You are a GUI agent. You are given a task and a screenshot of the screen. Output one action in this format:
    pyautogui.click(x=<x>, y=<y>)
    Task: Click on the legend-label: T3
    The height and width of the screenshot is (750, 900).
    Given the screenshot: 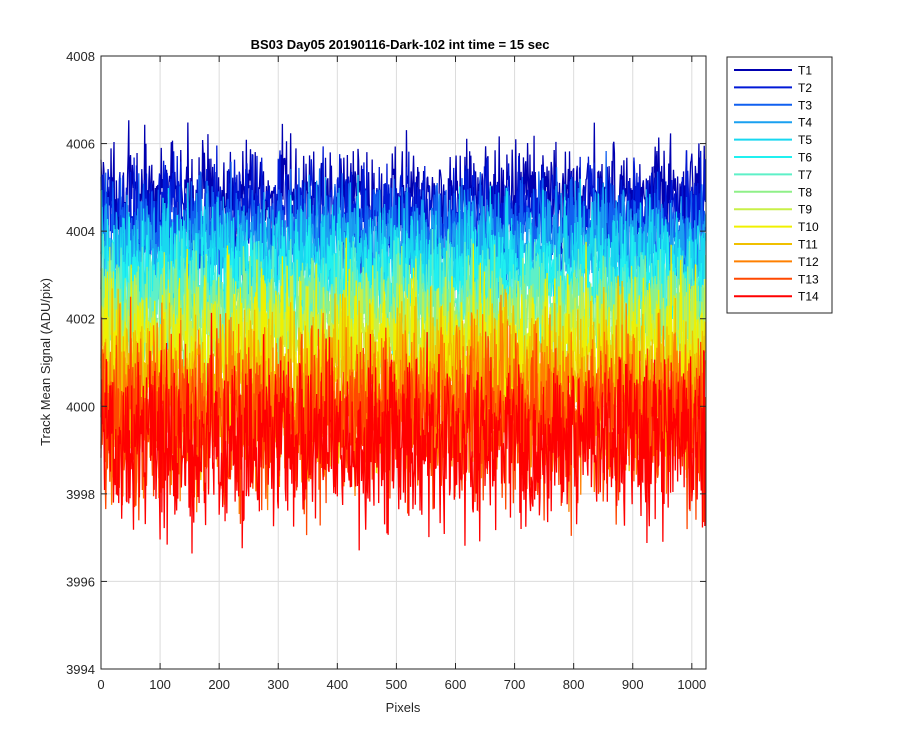 What is the action you would take?
    pyautogui.click(x=805, y=105)
    